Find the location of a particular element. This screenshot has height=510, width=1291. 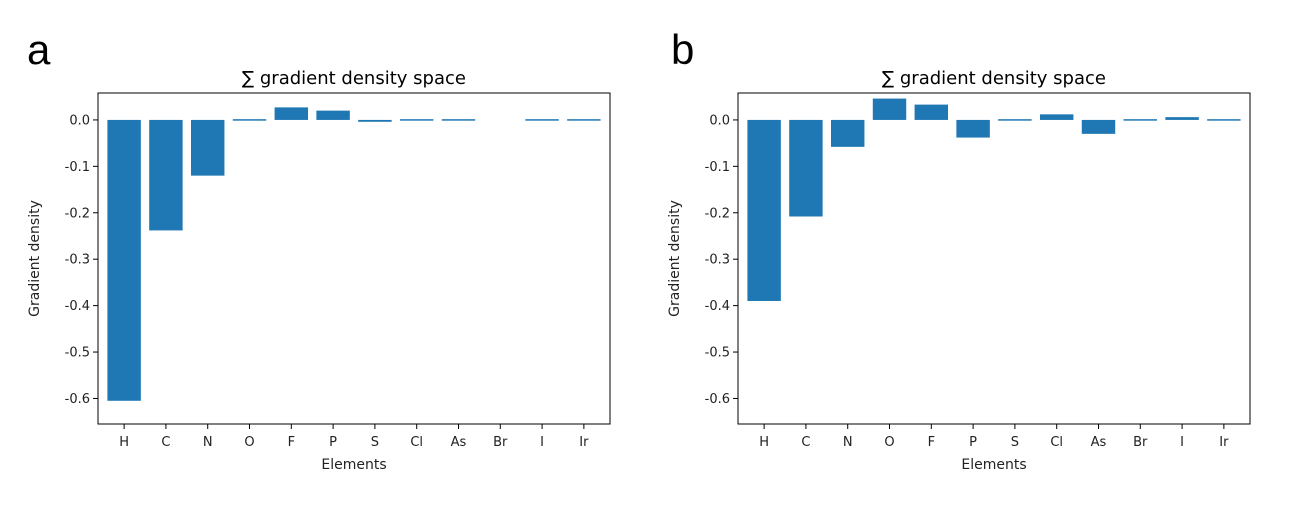

bar-br is located at coordinates (1140, 120).